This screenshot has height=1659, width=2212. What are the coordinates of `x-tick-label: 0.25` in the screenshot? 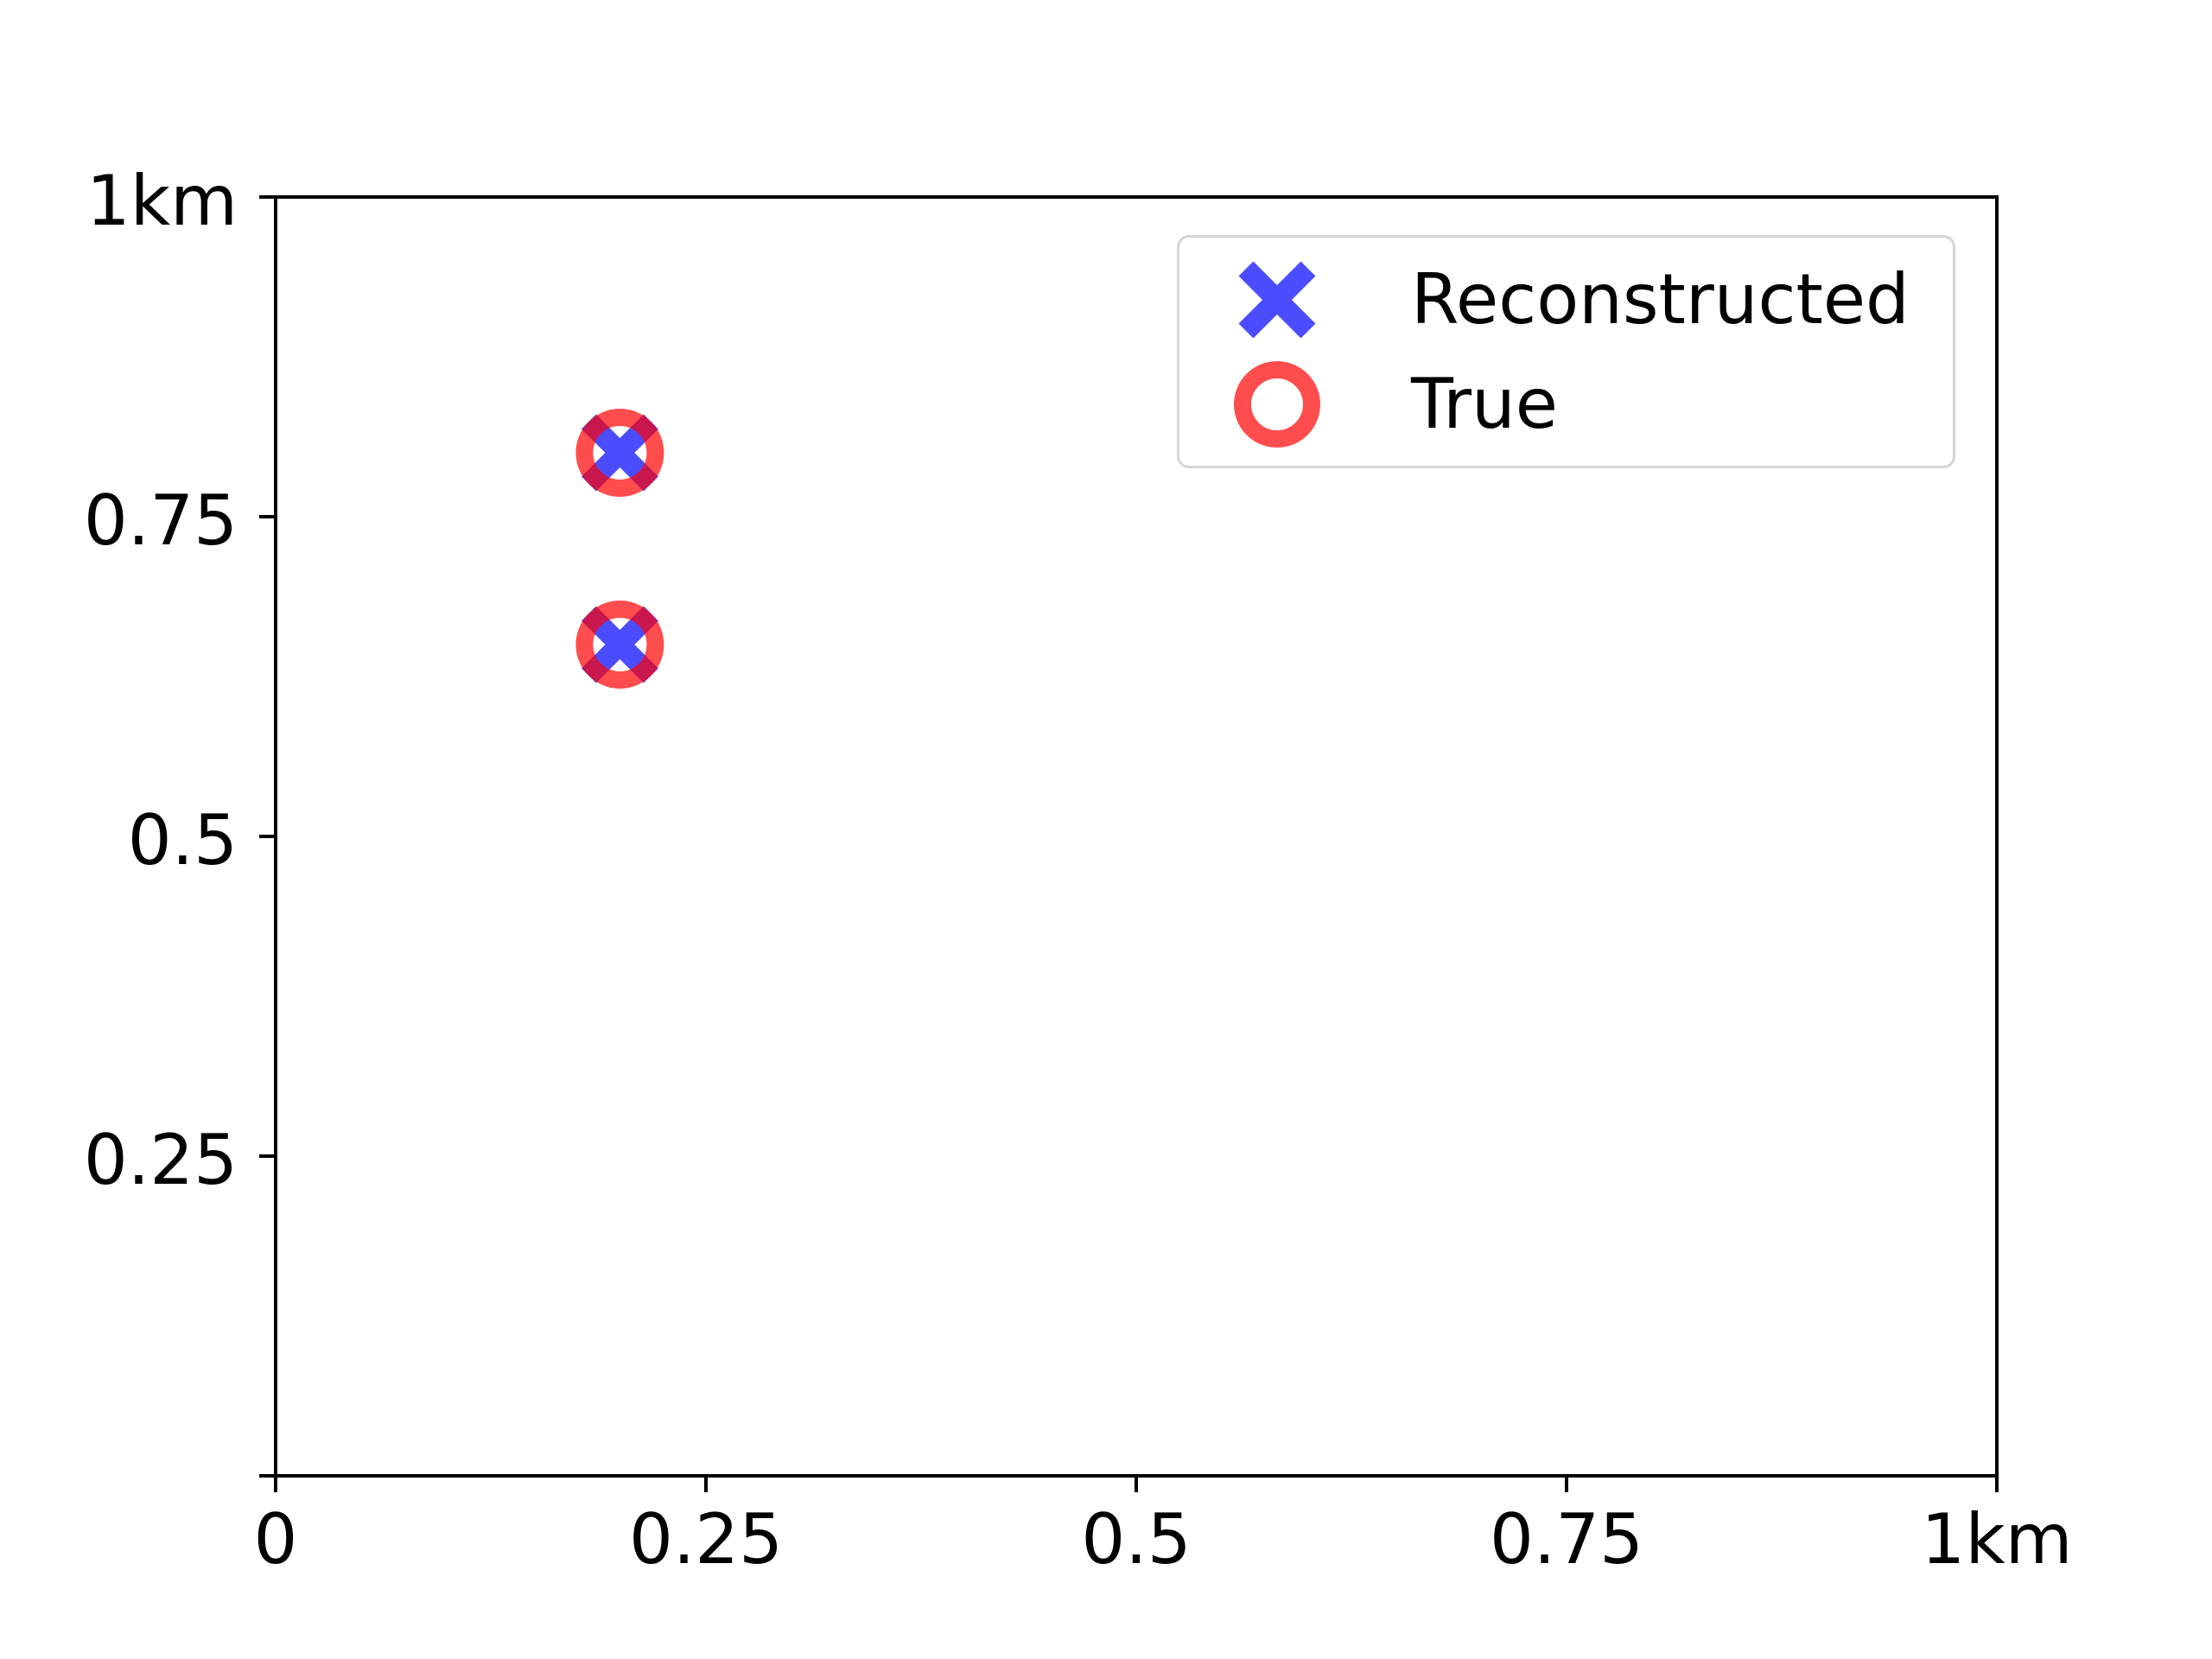 It's located at (706, 1539).